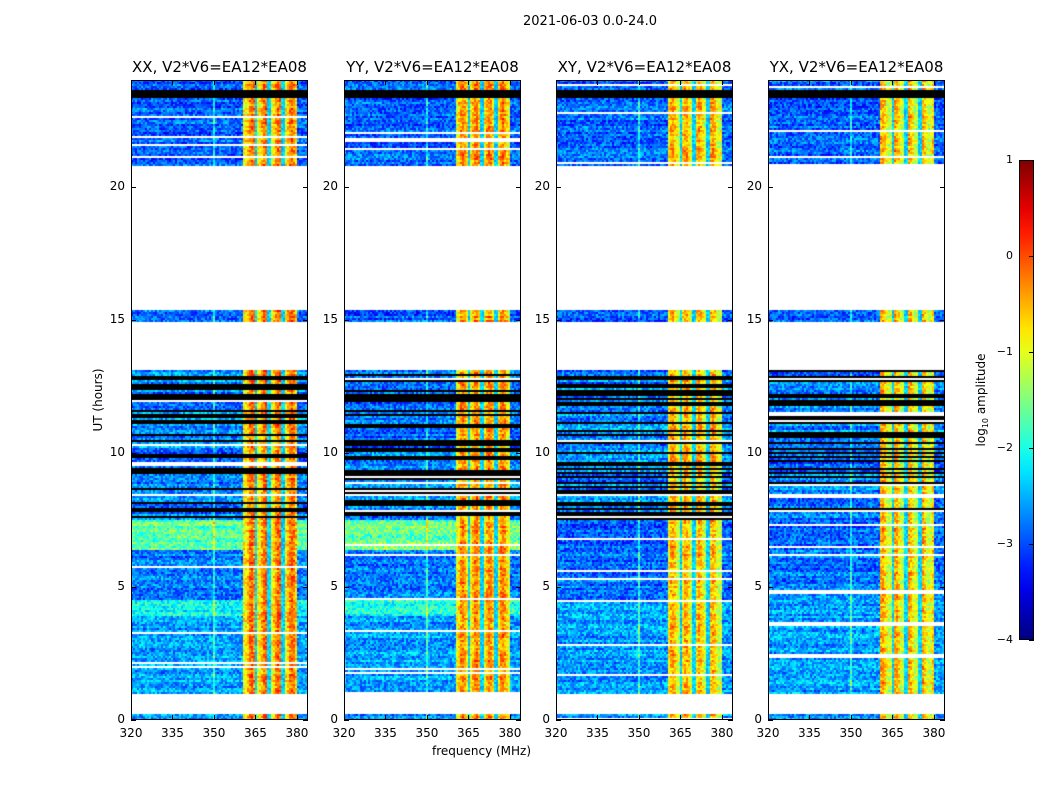  Describe the element at coordinates (1009, 159) in the screenshot. I see `colorbar-tick-label: 1` at that location.